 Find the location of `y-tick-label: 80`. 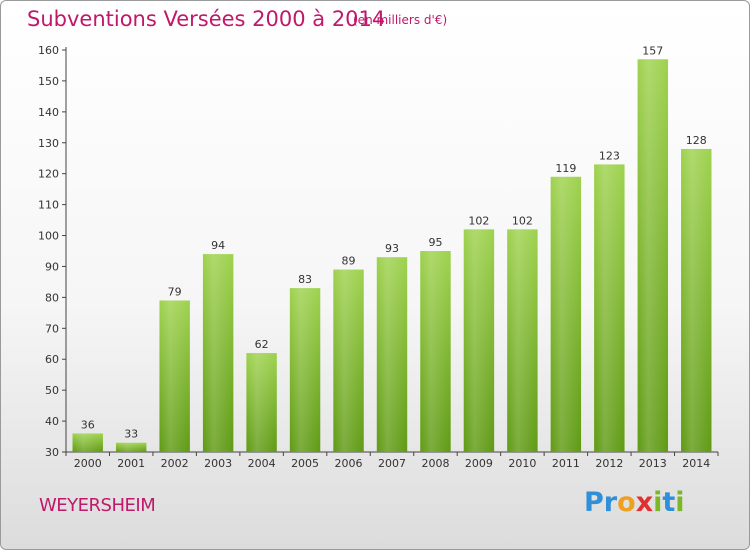

y-tick-label: 80 is located at coordinates (52, 297).